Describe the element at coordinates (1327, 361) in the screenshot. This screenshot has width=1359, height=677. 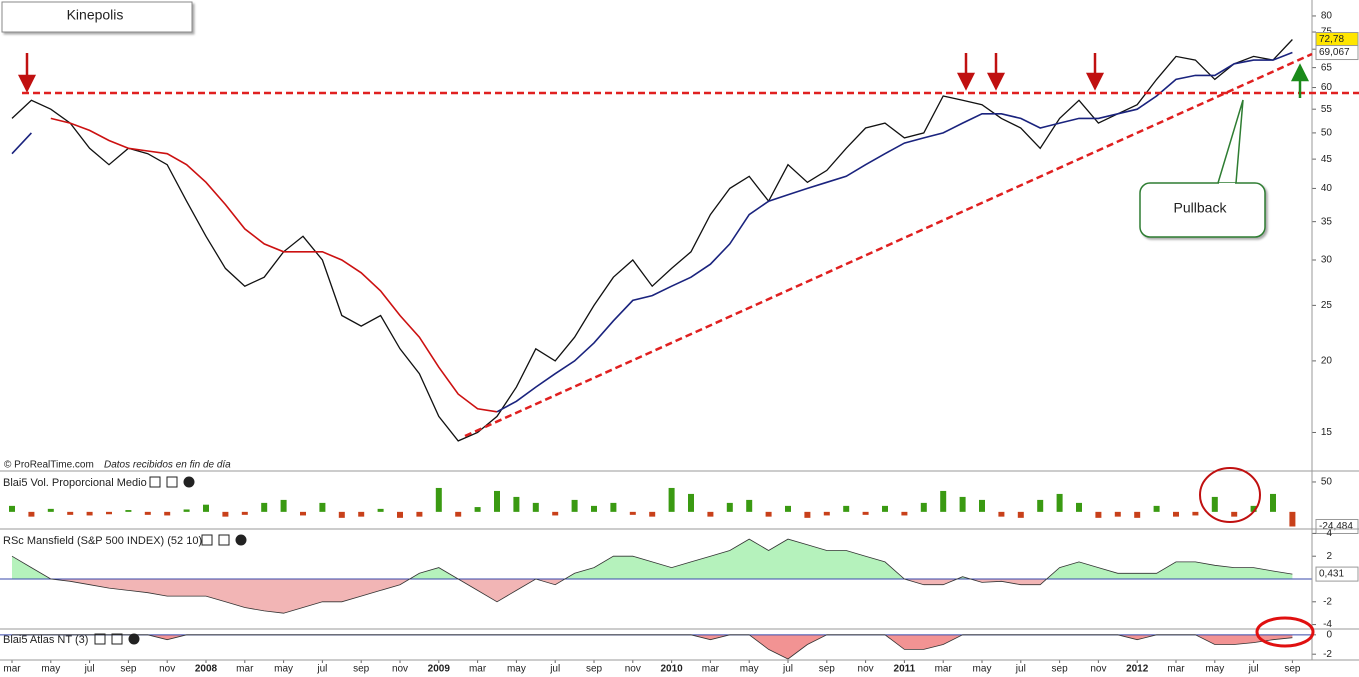
I see `y-tick-label: 20` at that location.